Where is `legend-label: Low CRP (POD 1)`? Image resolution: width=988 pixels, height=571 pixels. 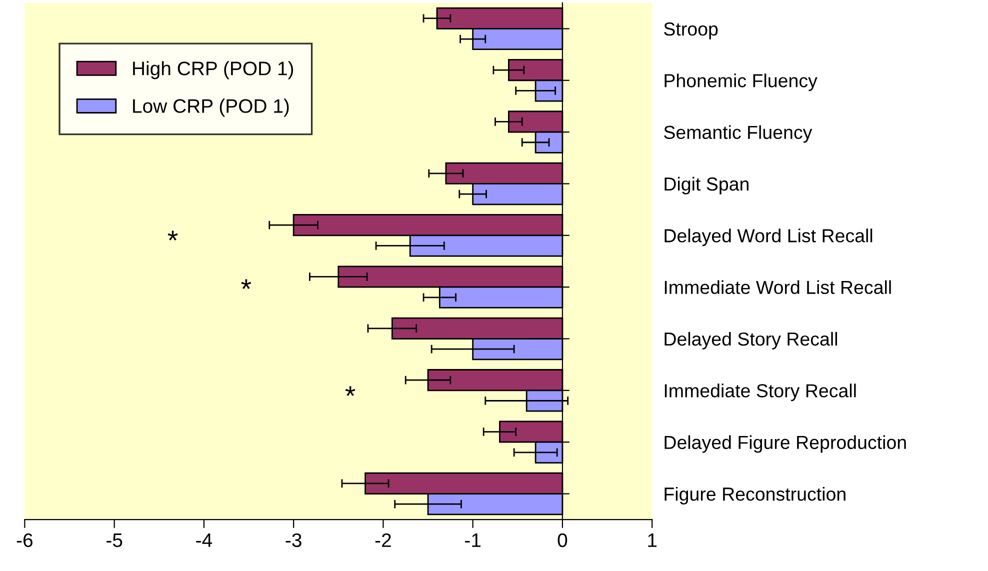
legend-label: Low CRP (POD 1) is located at coordinates (211, 107).